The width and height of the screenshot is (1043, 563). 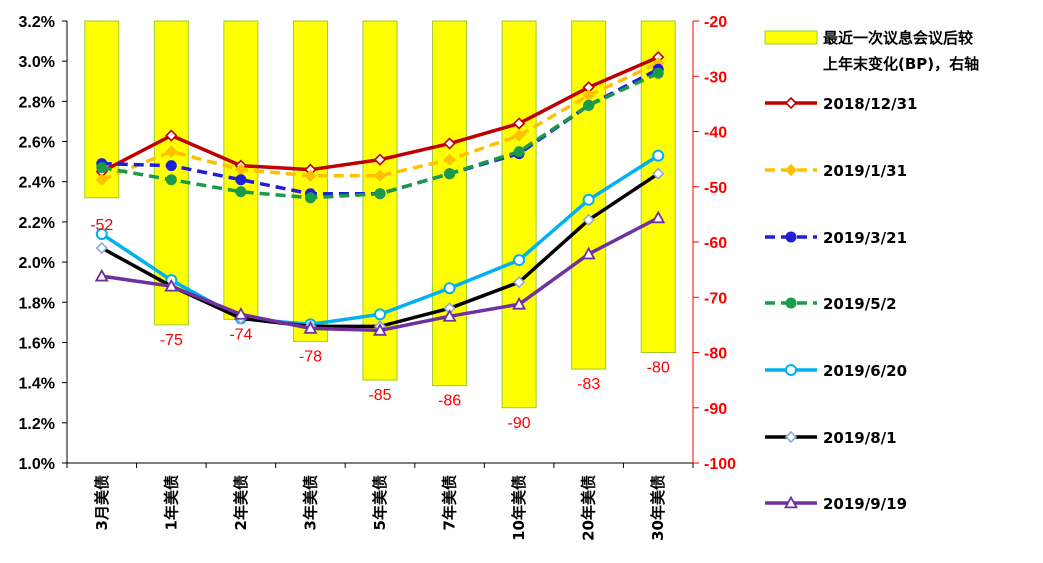 What do you see at coordinates (37, 22) in the screenshot?
I see `left-tick-label: 3.2%` at bounding box center [37, 22].